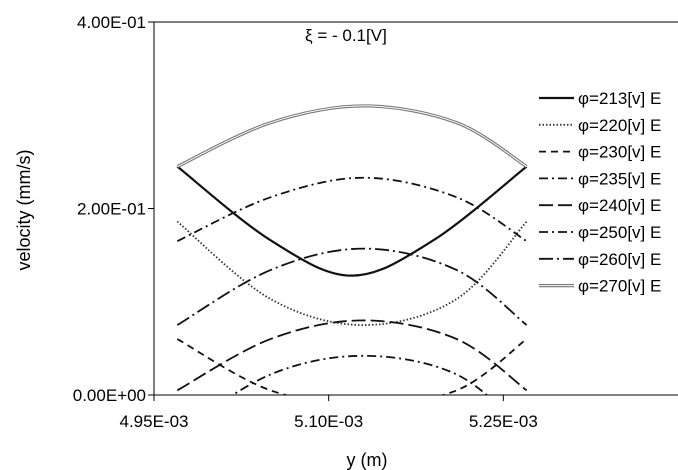  What do you see at coordinates (503, 421) in the screenshot?
I see `x-tick-label: 5.25E-03` at bounding box center [503, 421].